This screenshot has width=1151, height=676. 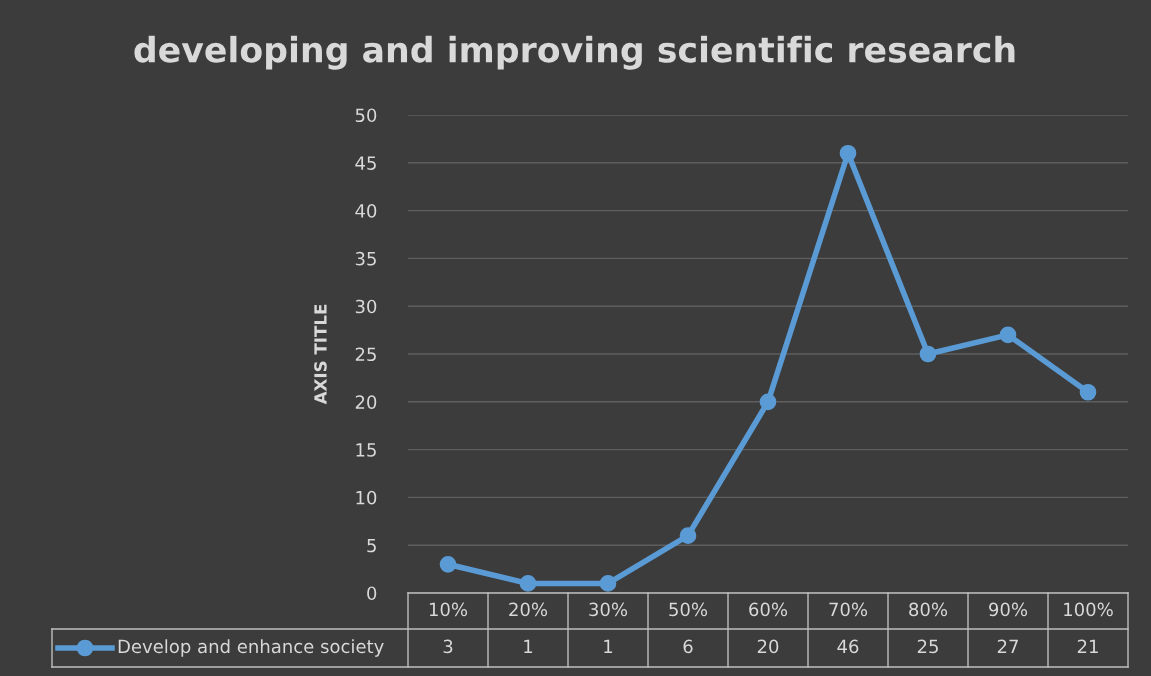 What do you see at coordinates (688, 609) in the screenshot?
I see `x-tick-label: 50%` at bounding box center [688, 609].